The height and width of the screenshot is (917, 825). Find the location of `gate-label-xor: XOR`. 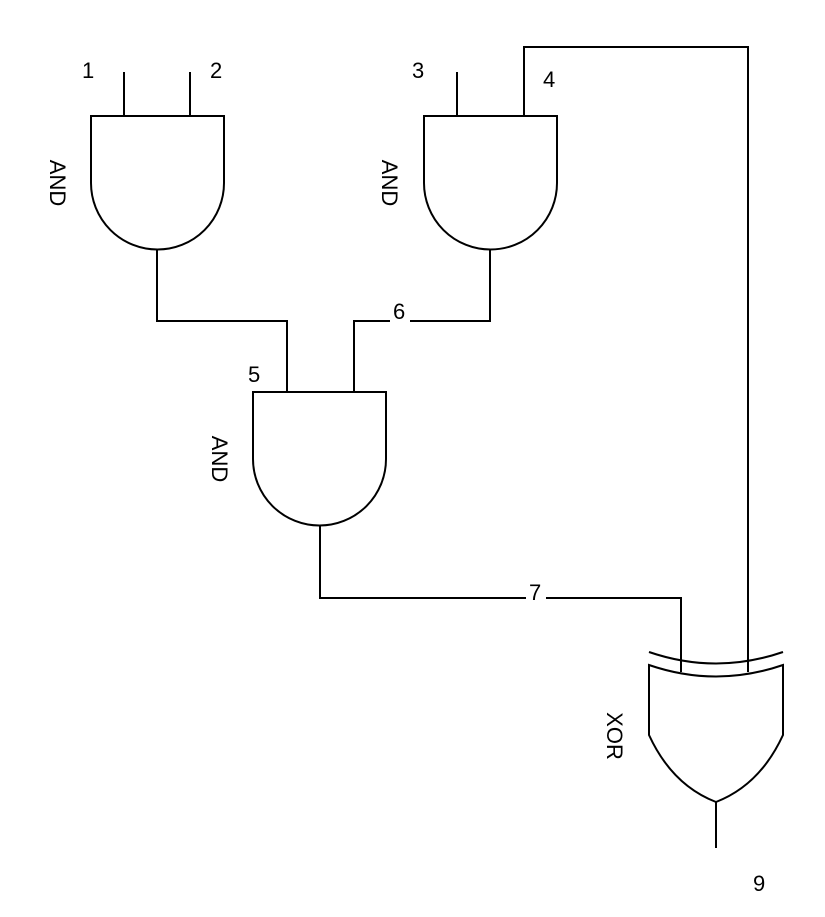

gate-label-xor: XOR is located at coordinates (614, 736).